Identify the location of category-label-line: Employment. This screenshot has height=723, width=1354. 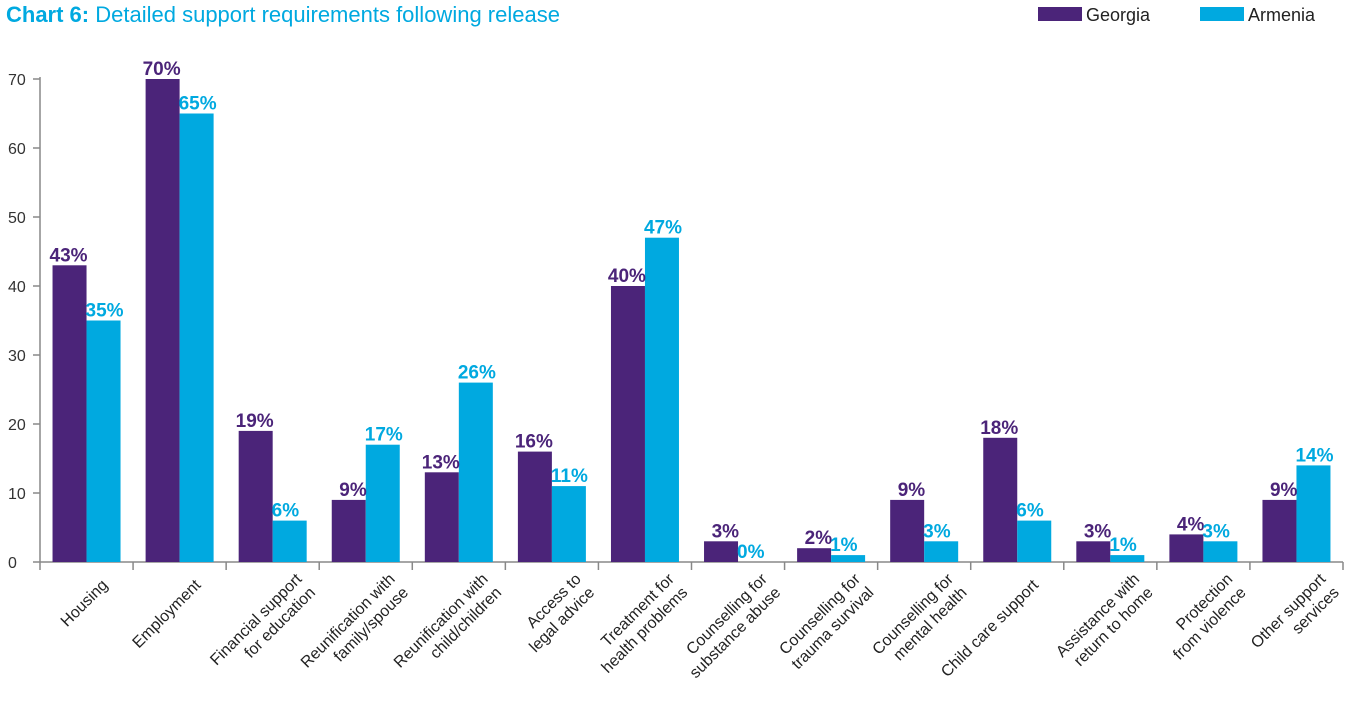
(167, 613).